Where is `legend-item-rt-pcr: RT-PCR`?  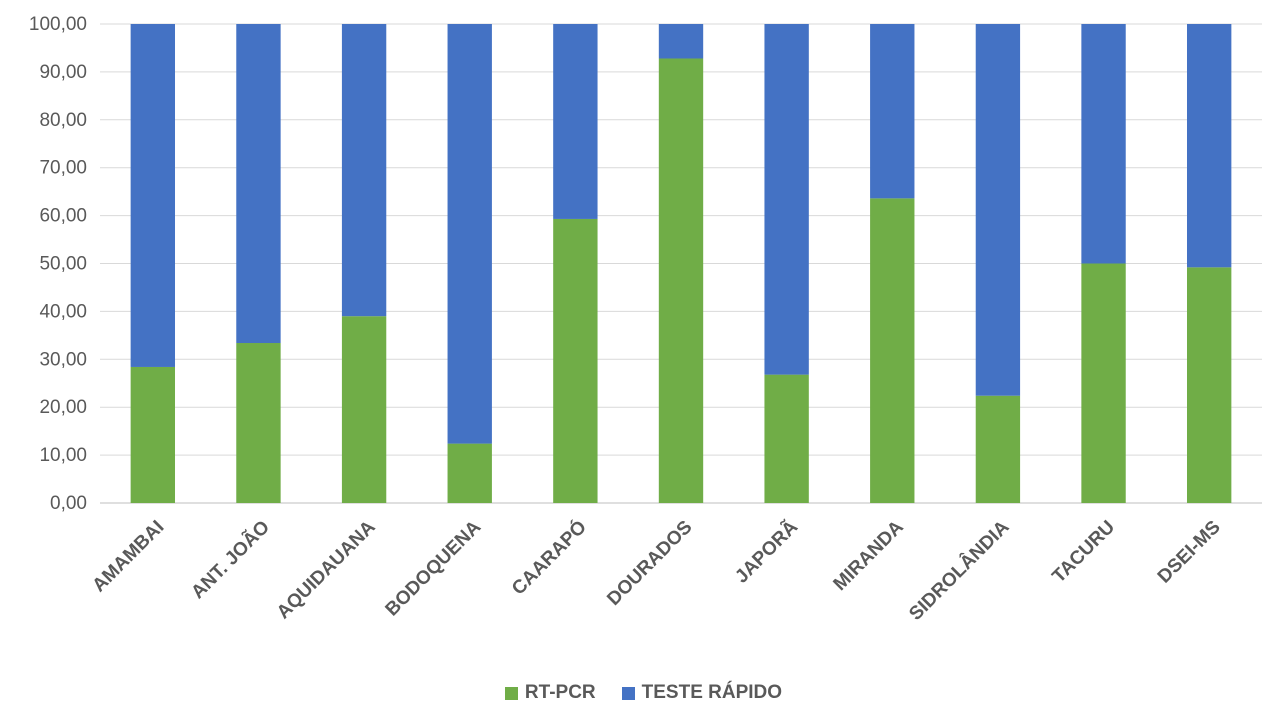
legend-item-rt-pcr: RT-PCR is located at coordinates (550, 692).